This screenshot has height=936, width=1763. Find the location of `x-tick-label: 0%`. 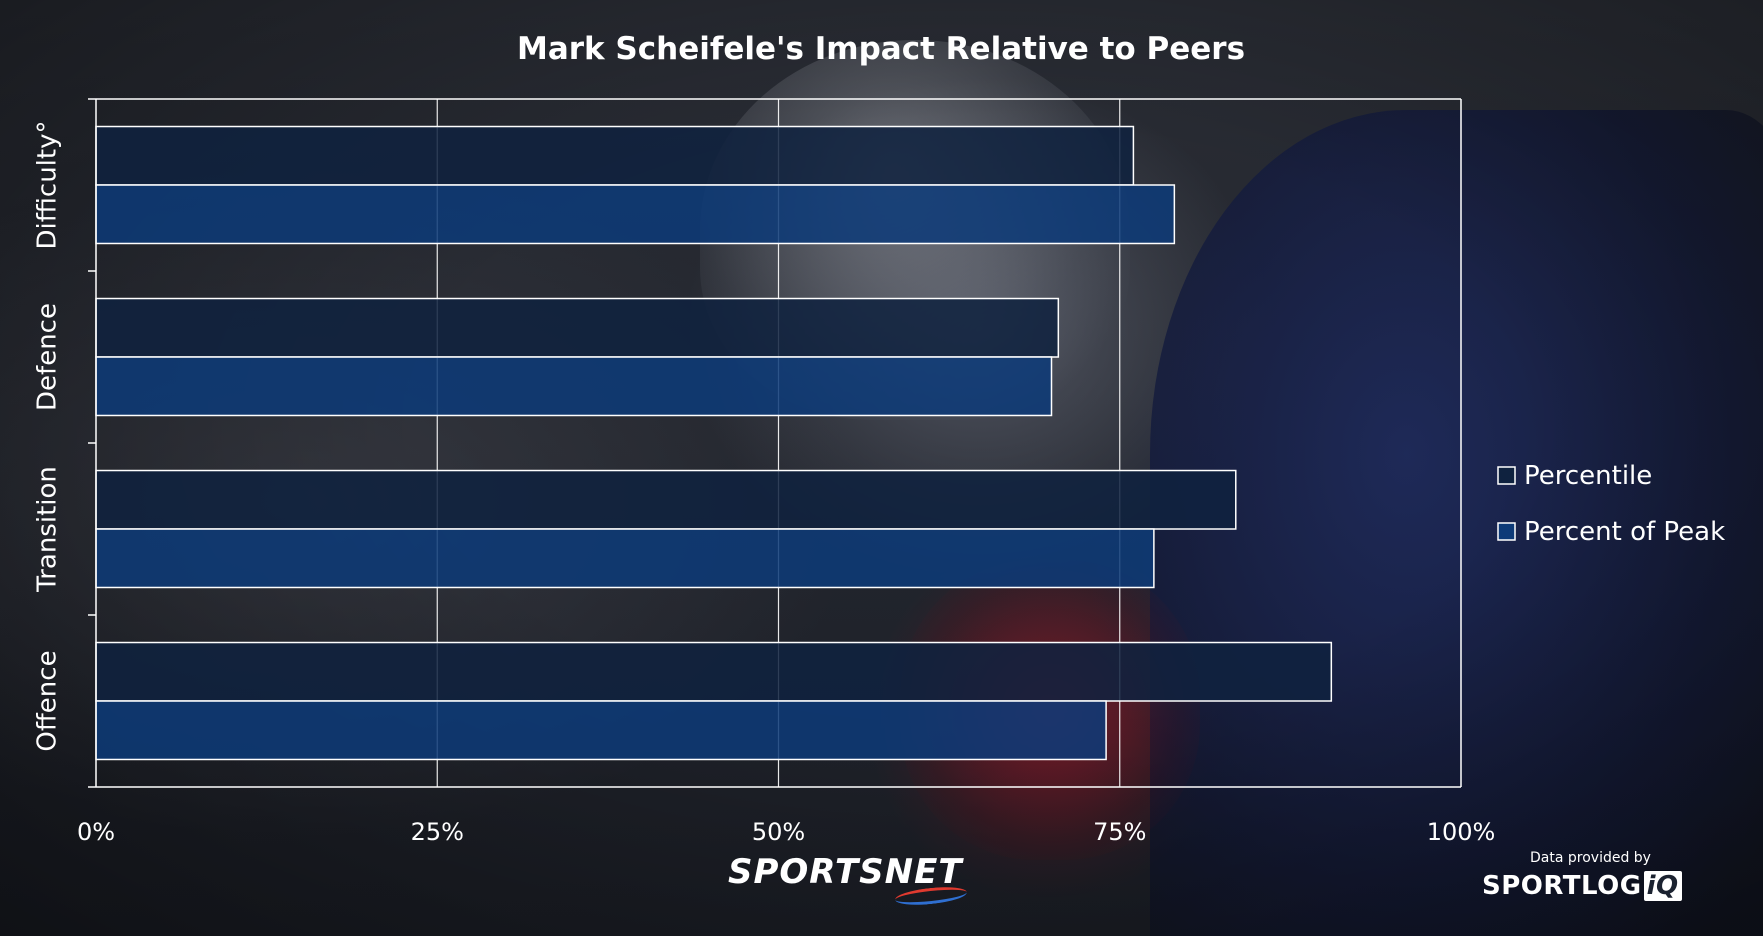

x-tick-label: 0% is located at coordinates (96, 832).